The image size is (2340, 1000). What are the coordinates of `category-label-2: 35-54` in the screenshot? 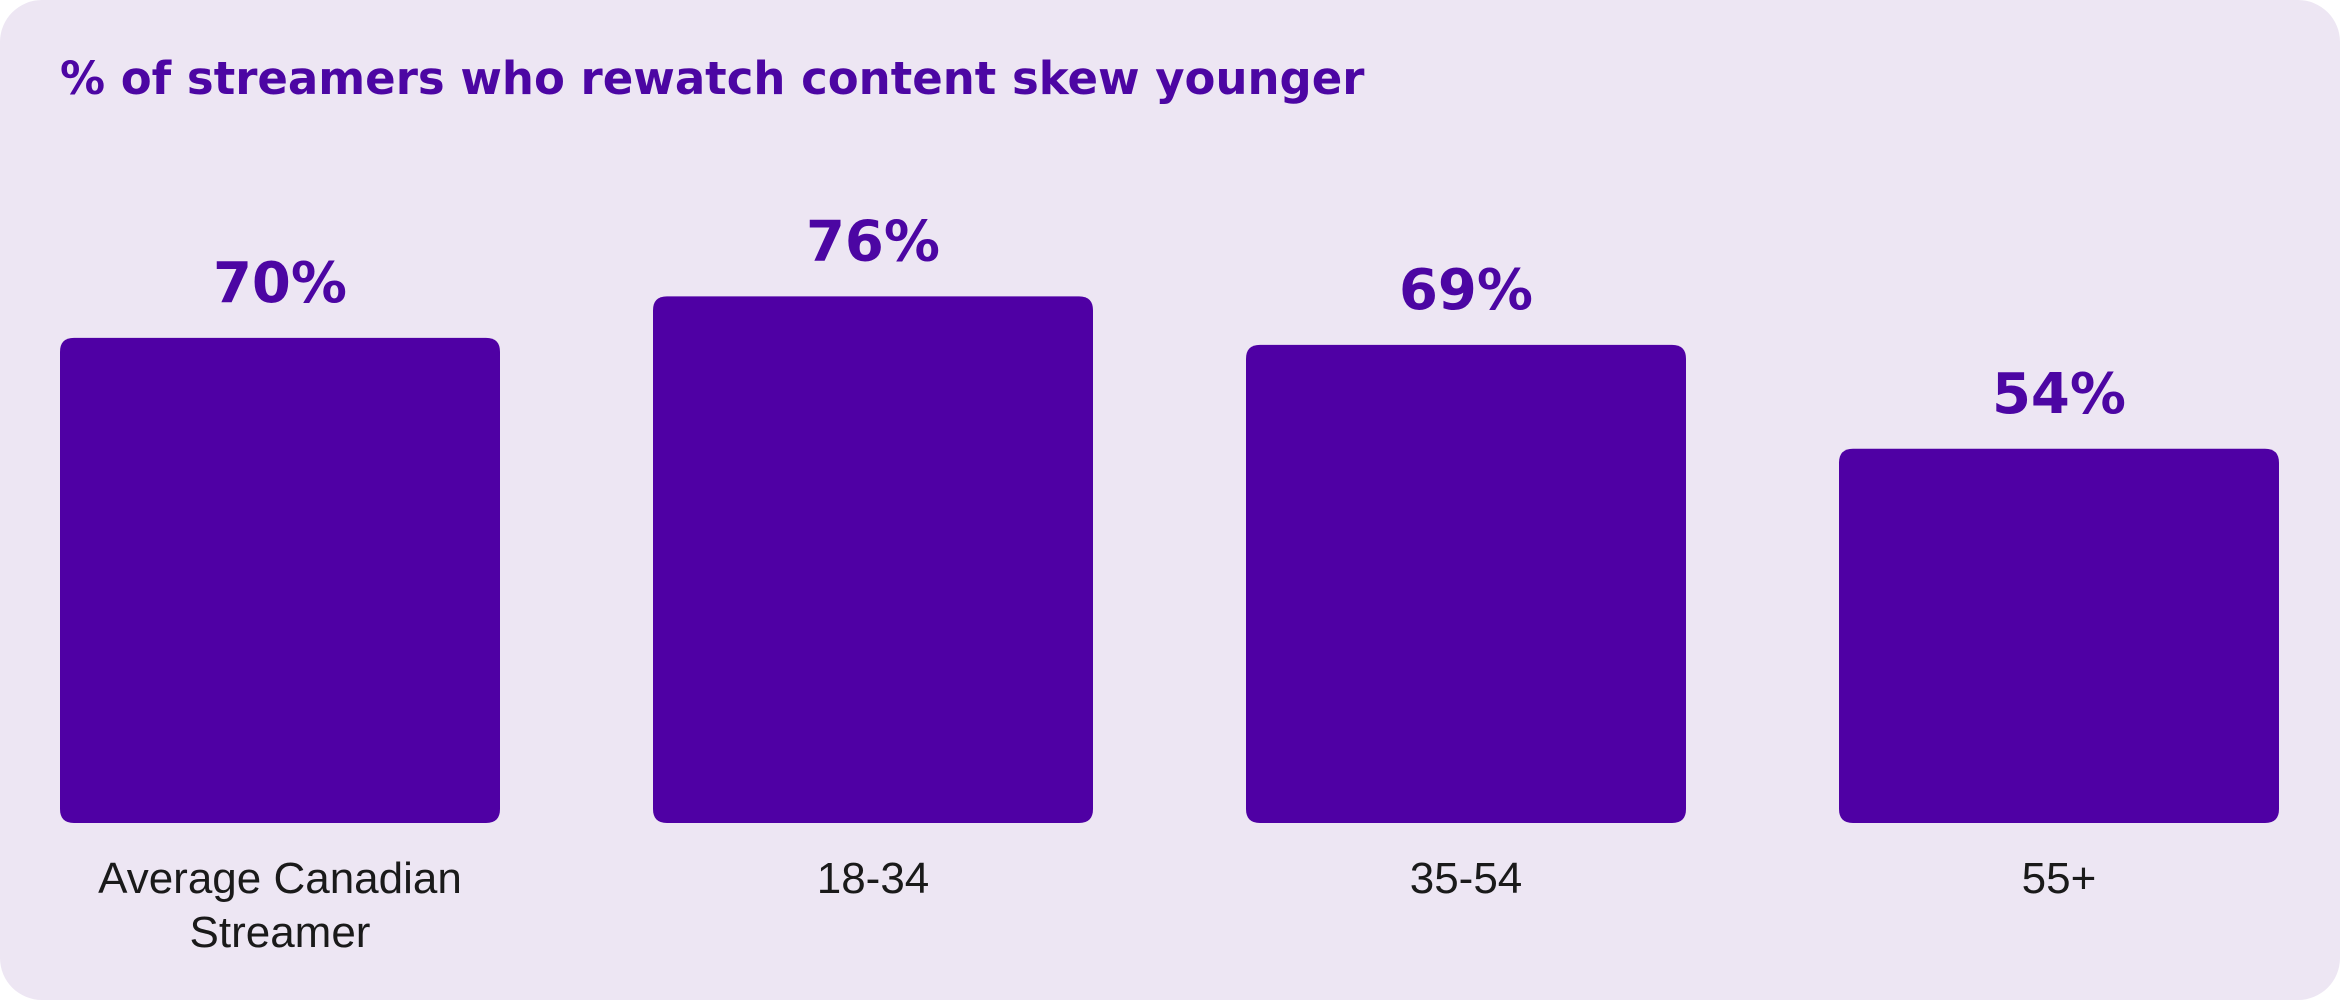 It's located at (1466, 878).